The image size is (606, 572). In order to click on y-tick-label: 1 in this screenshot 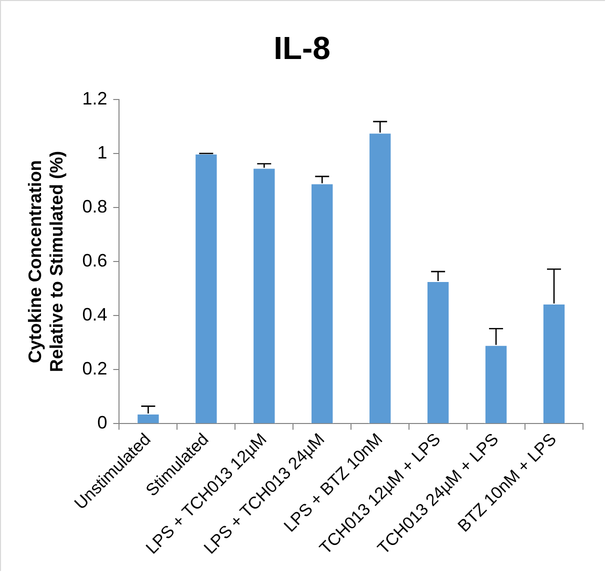, I will do `click(102, 152)`.